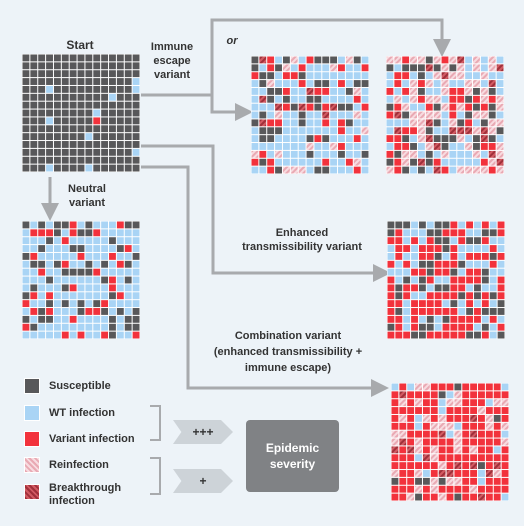  Describe the element at coordinates (445, 115) in the screenshot. I see `immune-escape-grid-b` at that location.